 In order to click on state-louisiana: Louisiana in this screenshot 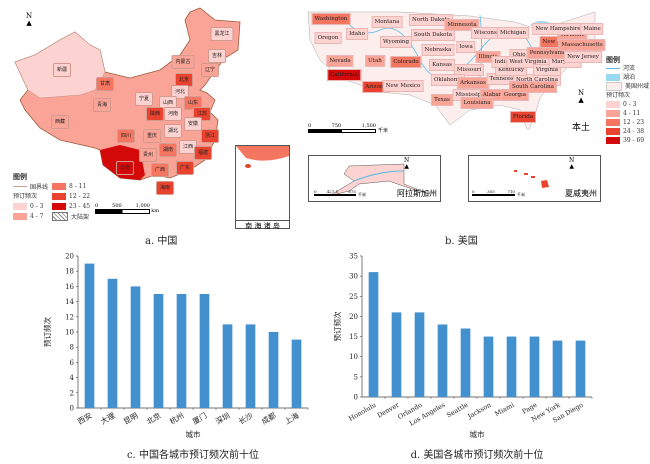, I will do `click(477, 103)`.